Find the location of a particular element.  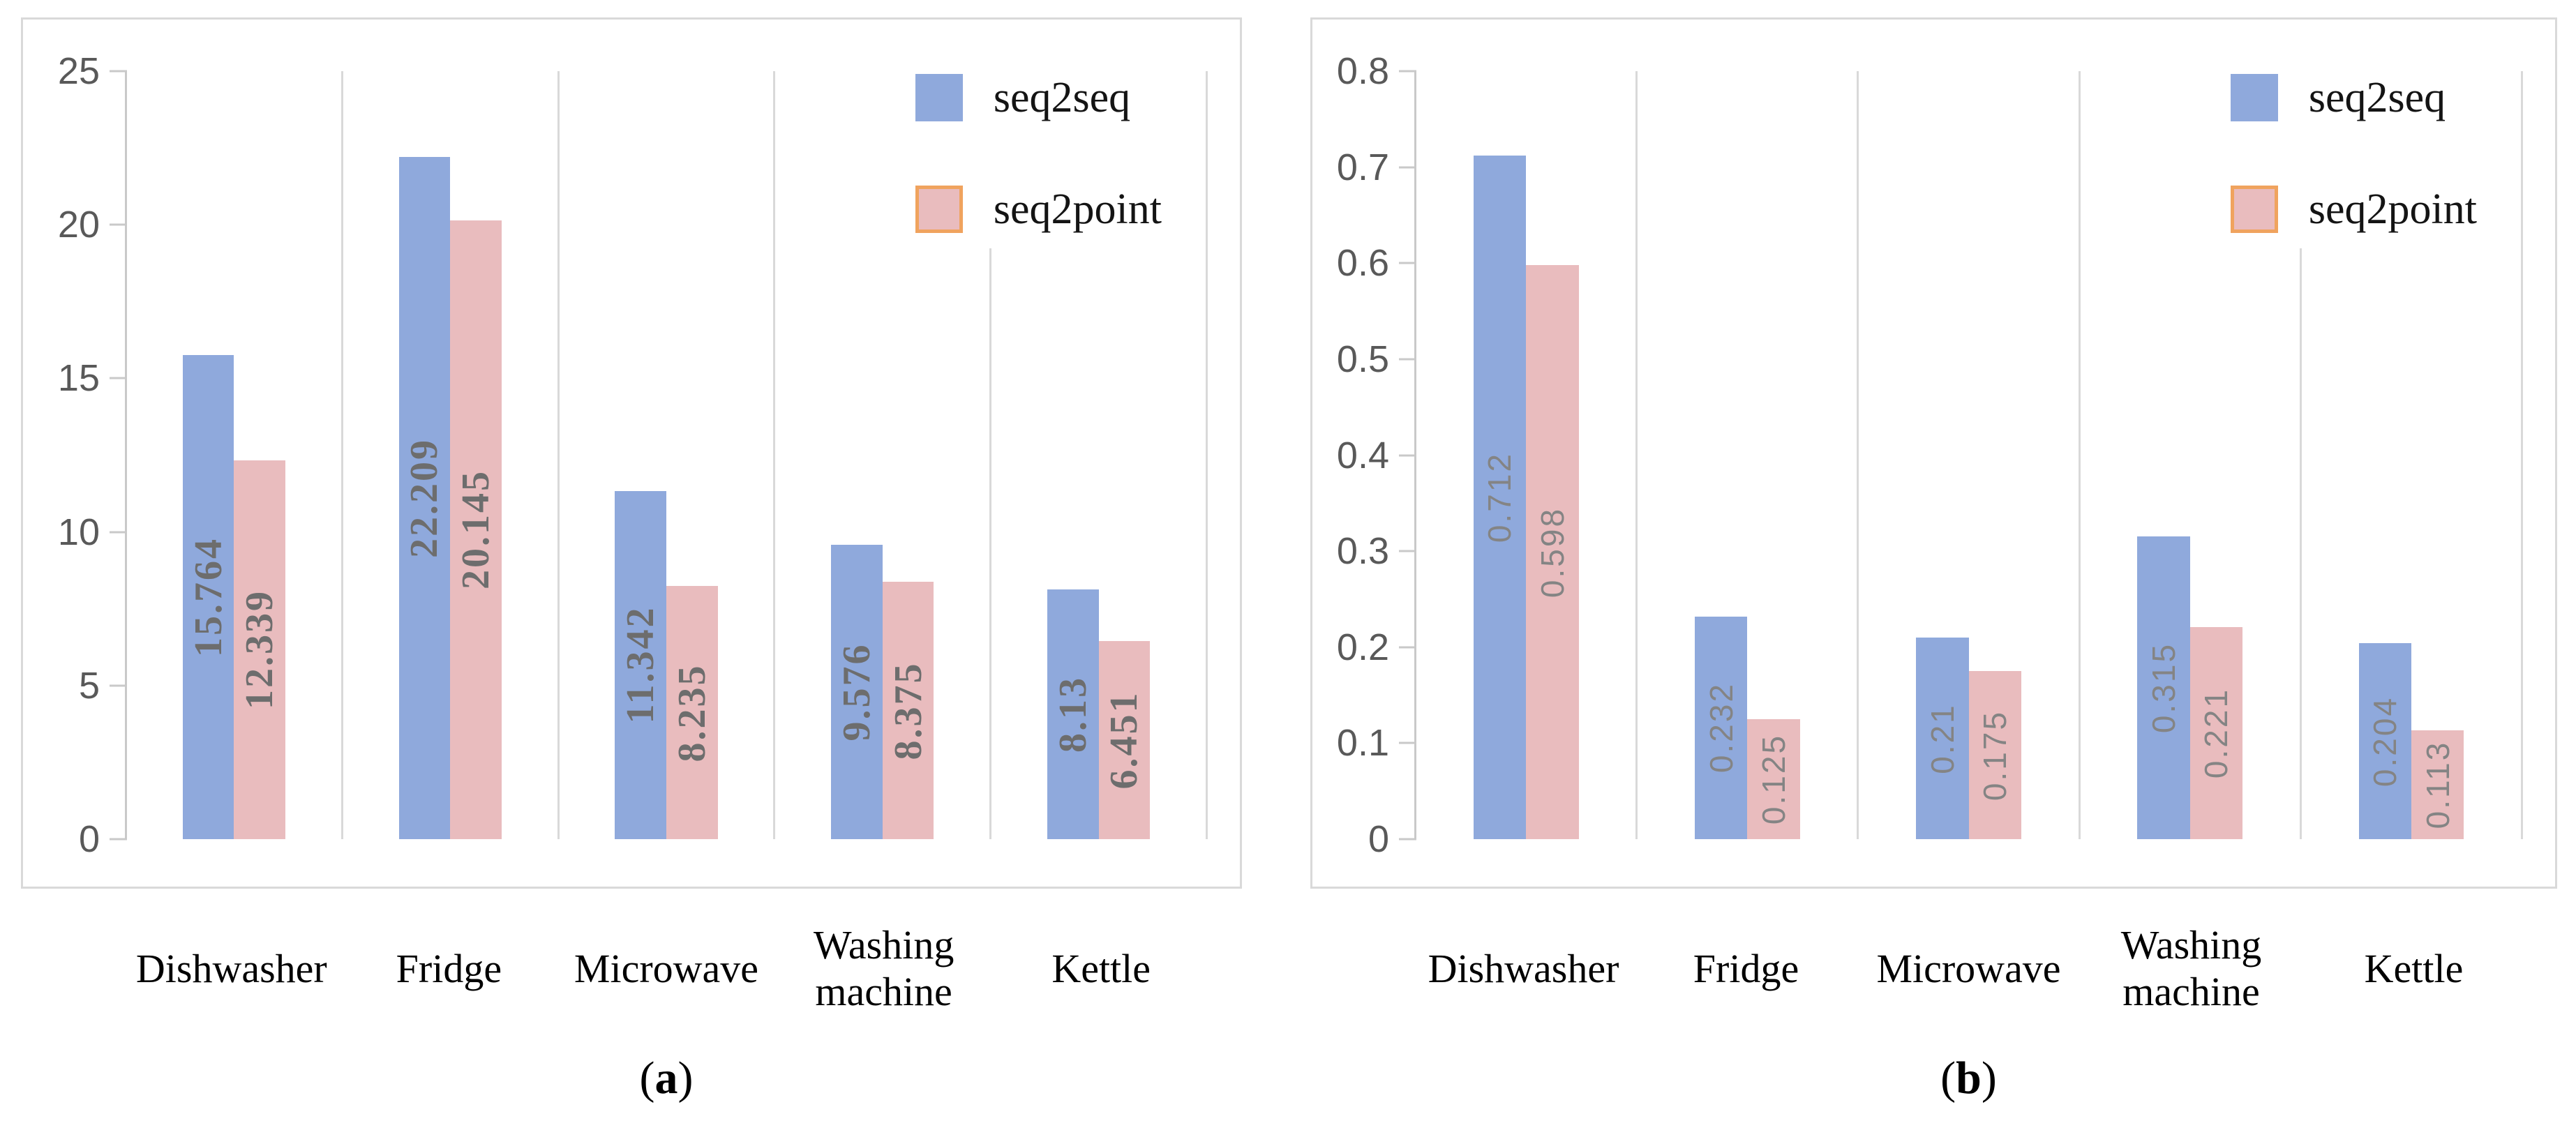

y-tick-label: 25 is located at coordinates (78, 71).